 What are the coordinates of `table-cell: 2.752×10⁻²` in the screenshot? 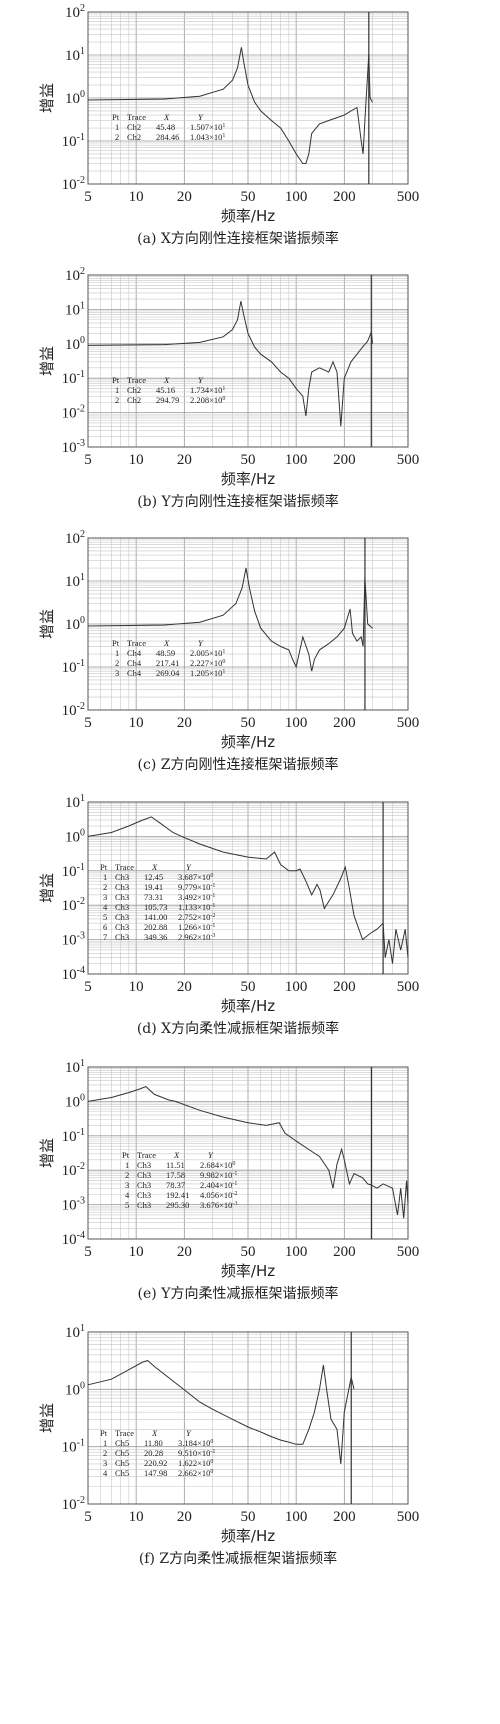 It's located at (196, 917).